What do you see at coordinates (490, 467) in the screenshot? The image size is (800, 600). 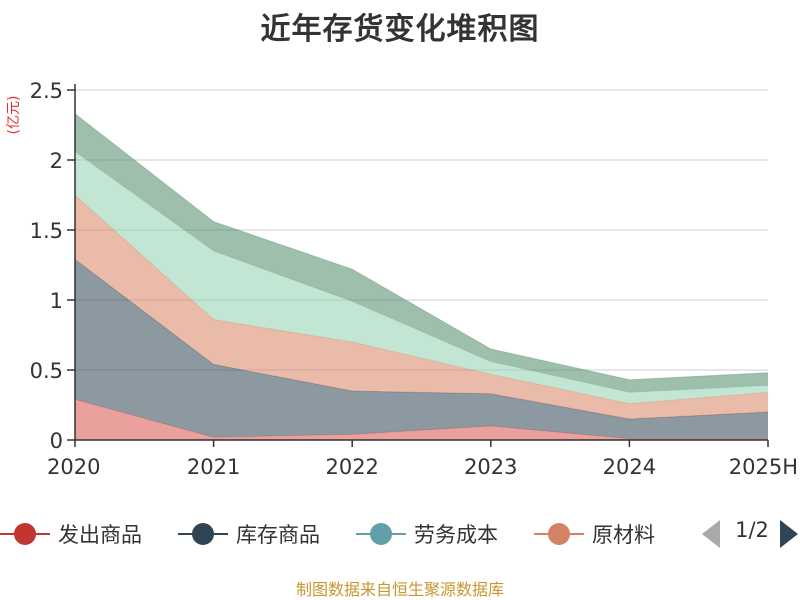 I see `x-tick-label: 2023` at bounding box center [490, 467].